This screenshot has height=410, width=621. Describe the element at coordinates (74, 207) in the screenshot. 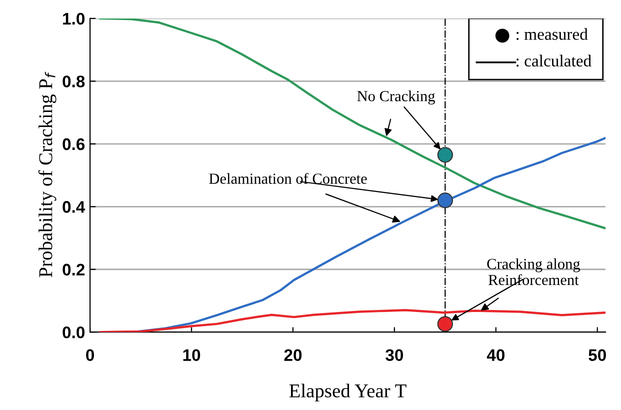

I see `y-tick-label: 0.4` at that location.